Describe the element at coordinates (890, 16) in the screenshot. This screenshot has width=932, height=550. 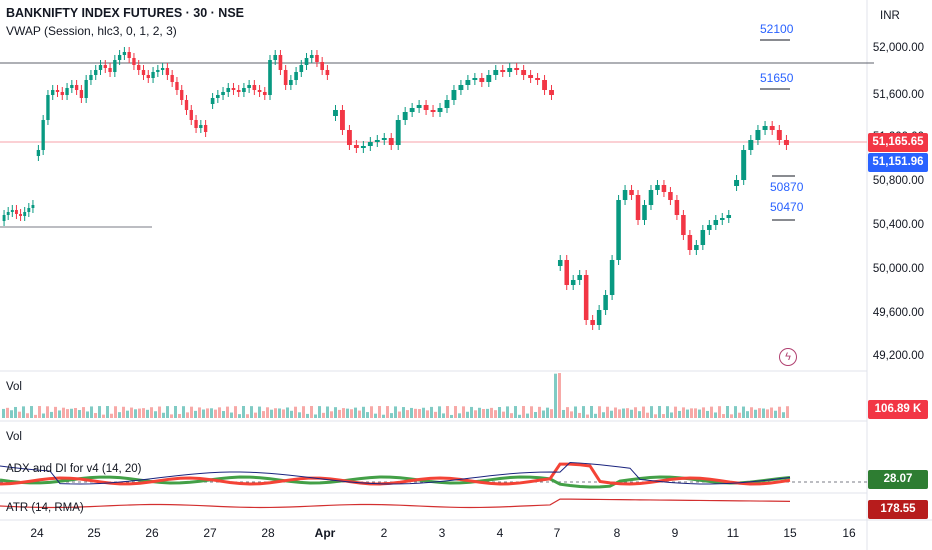
I see `currency-label: INR` at that location.